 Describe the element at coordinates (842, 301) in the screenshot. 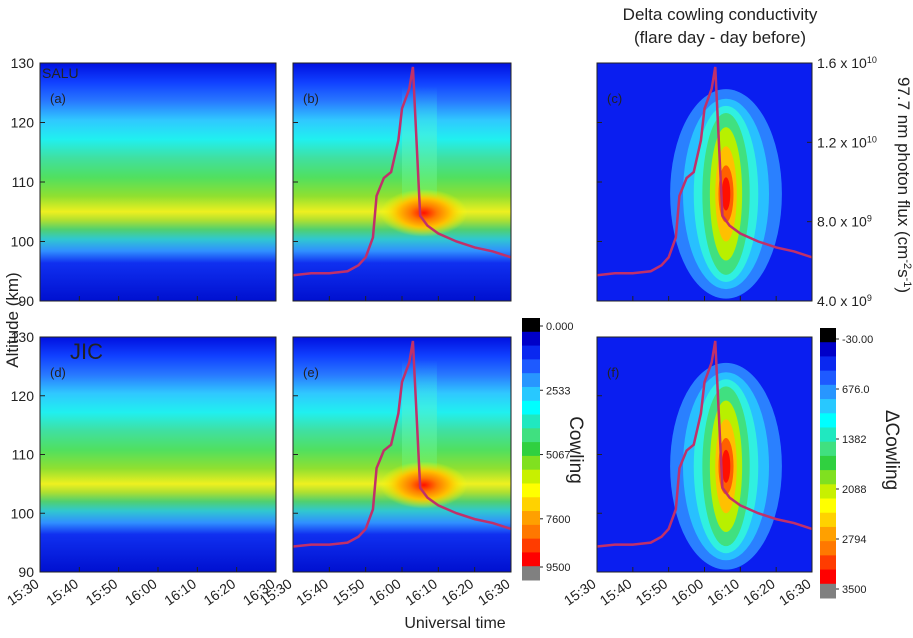

I see `y2-tick-text: 4.0 x 10` at that location.